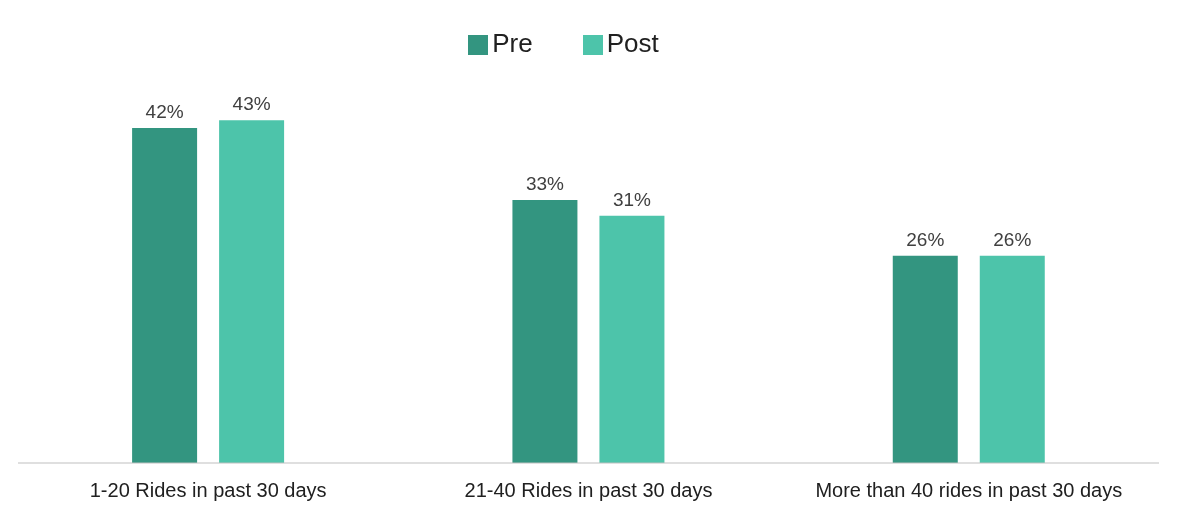 This screenshot has height=531, width=1177. What do you see at coordinates (512, 43) in the screenshot?
I see `legend-label: Pre` at bounding box center [512, 43].